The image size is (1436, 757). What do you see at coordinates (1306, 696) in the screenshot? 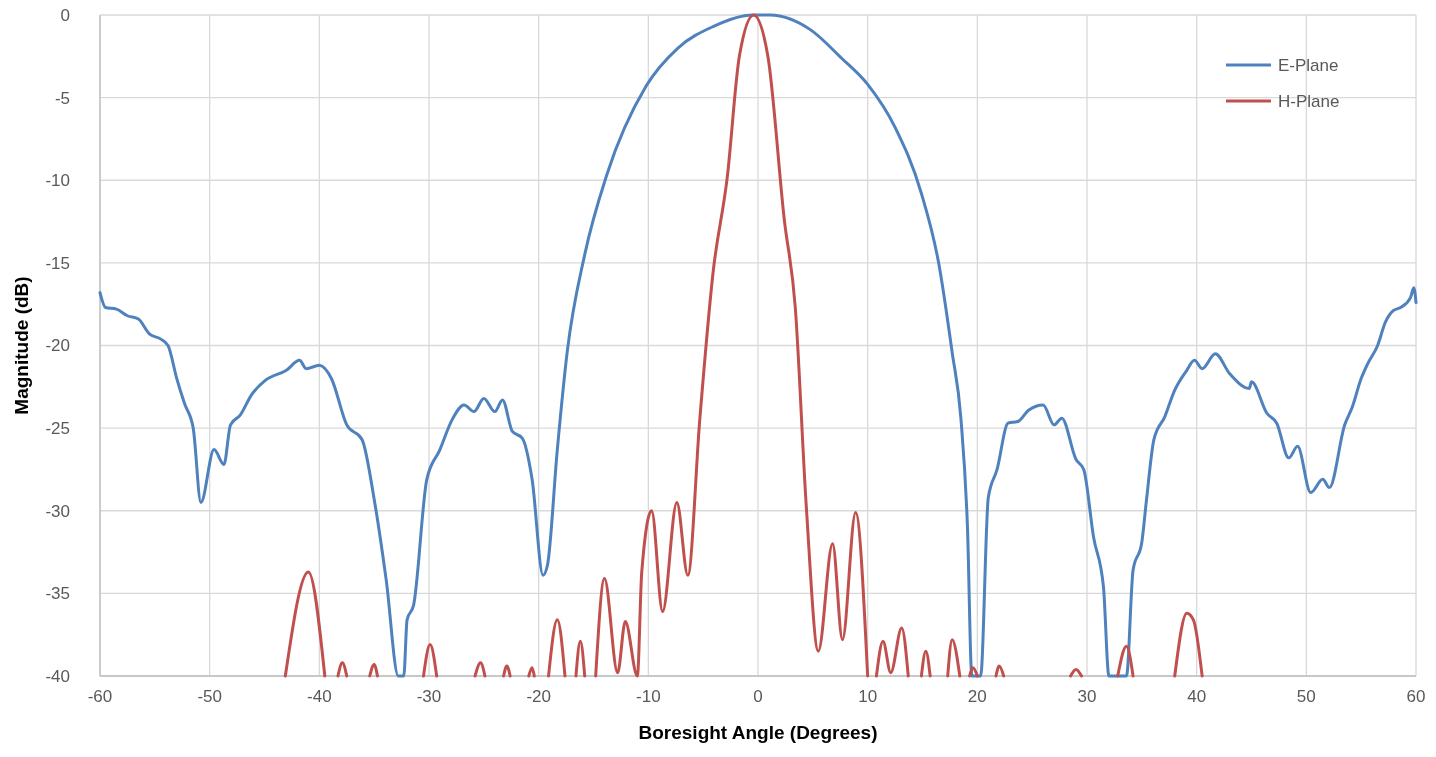
I see `x-tick-label: 50` at bounding box center [1306, 696].